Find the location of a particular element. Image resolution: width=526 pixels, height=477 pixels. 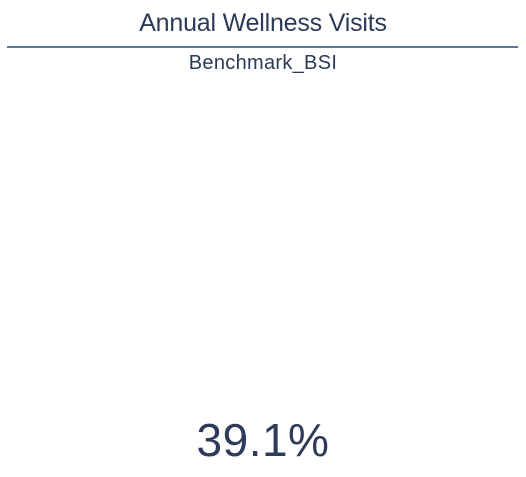

card-title: Annual Wellness Visits is located at coordinates (263, 23).